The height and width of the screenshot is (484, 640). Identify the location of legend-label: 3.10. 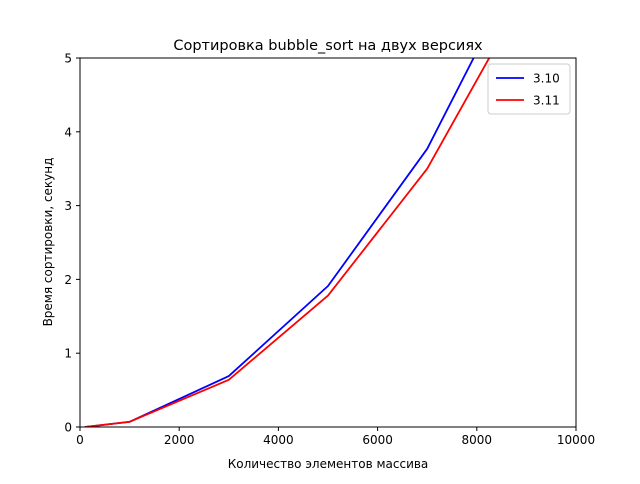
(546, 79).